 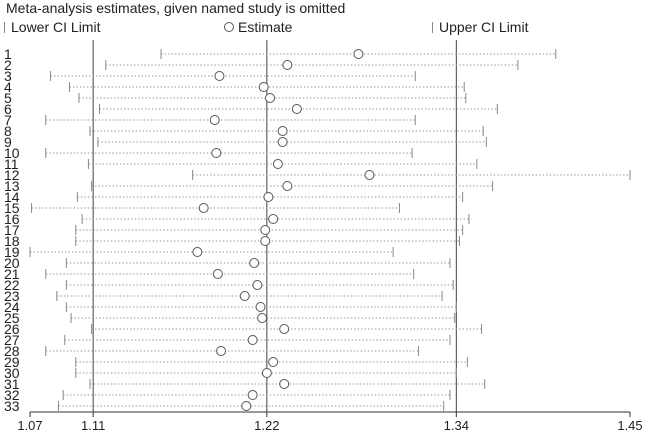 I want to click on x-tick-label: 1.22, so click(x=266, y=425).